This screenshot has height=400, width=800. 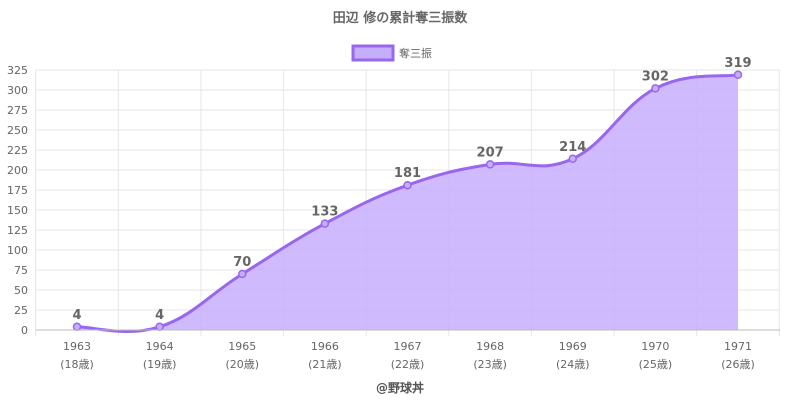 I want to click on x-tick-sublabel: (24歳), so click(x=573, y=364).